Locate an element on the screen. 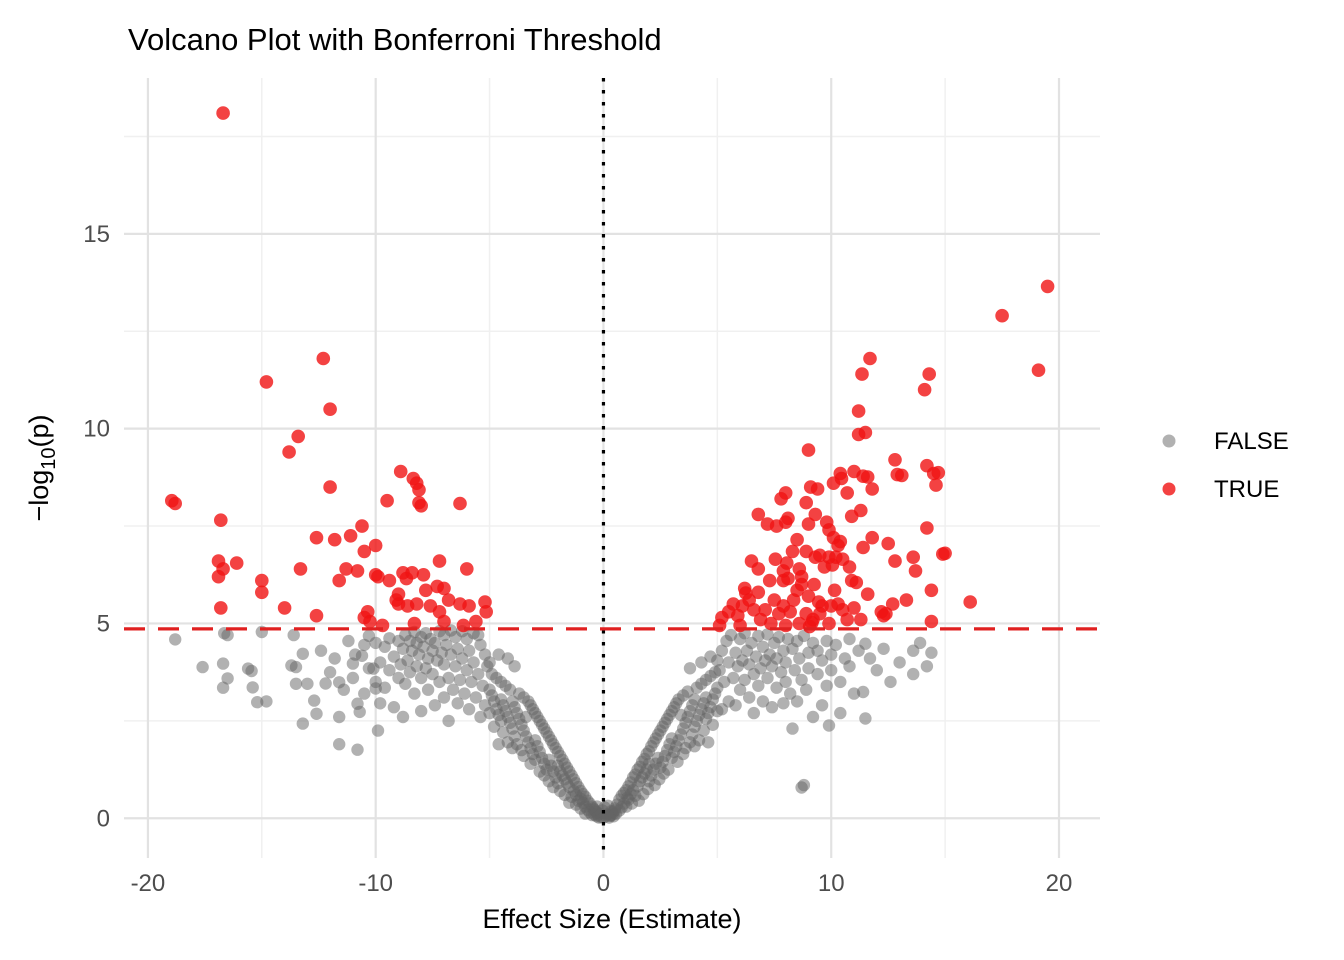  x-tick-label: -10 is located at coordinates (375, 883).